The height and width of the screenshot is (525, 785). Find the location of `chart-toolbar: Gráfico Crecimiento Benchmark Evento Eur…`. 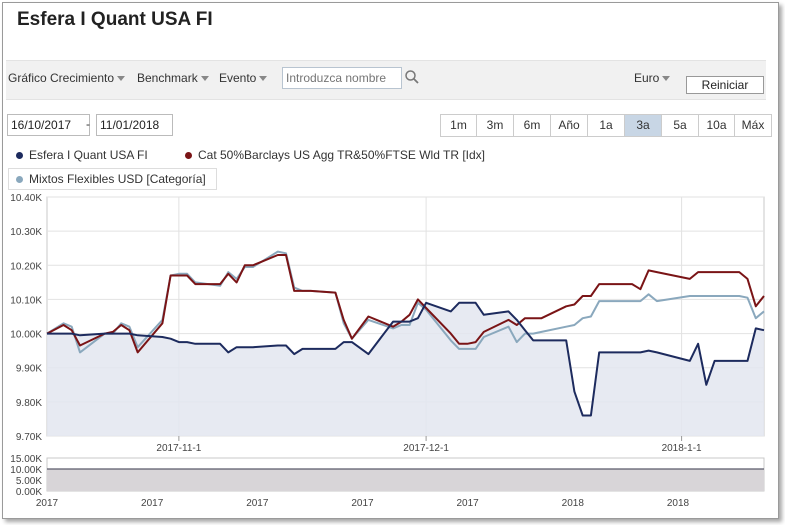

chart-toolbar: Gráfico Crecimiento Benchmark Evento Eur… is located at coordinates (386, 80).